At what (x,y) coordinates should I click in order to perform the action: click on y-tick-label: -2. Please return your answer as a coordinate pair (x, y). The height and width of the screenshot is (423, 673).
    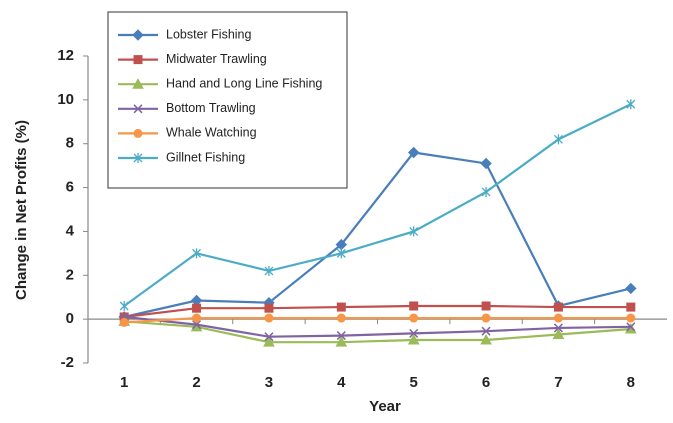
    Looking at the image, I should click on (67, 362).